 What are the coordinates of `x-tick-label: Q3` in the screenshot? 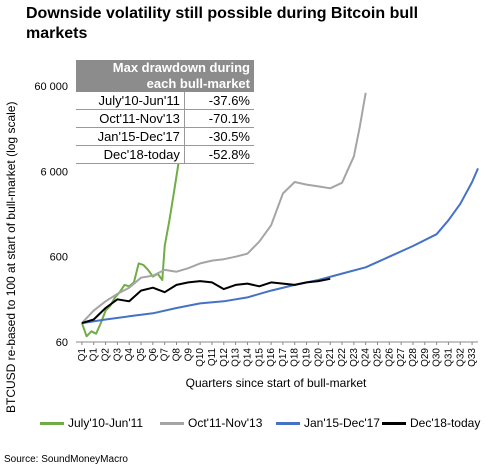 It's located at (117, 355).